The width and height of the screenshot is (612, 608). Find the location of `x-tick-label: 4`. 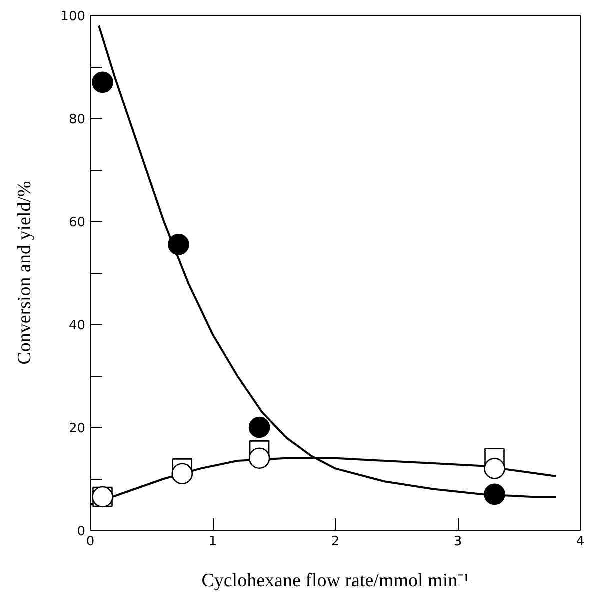

x-tick-label: 4 is located at coordinates (580, 542).